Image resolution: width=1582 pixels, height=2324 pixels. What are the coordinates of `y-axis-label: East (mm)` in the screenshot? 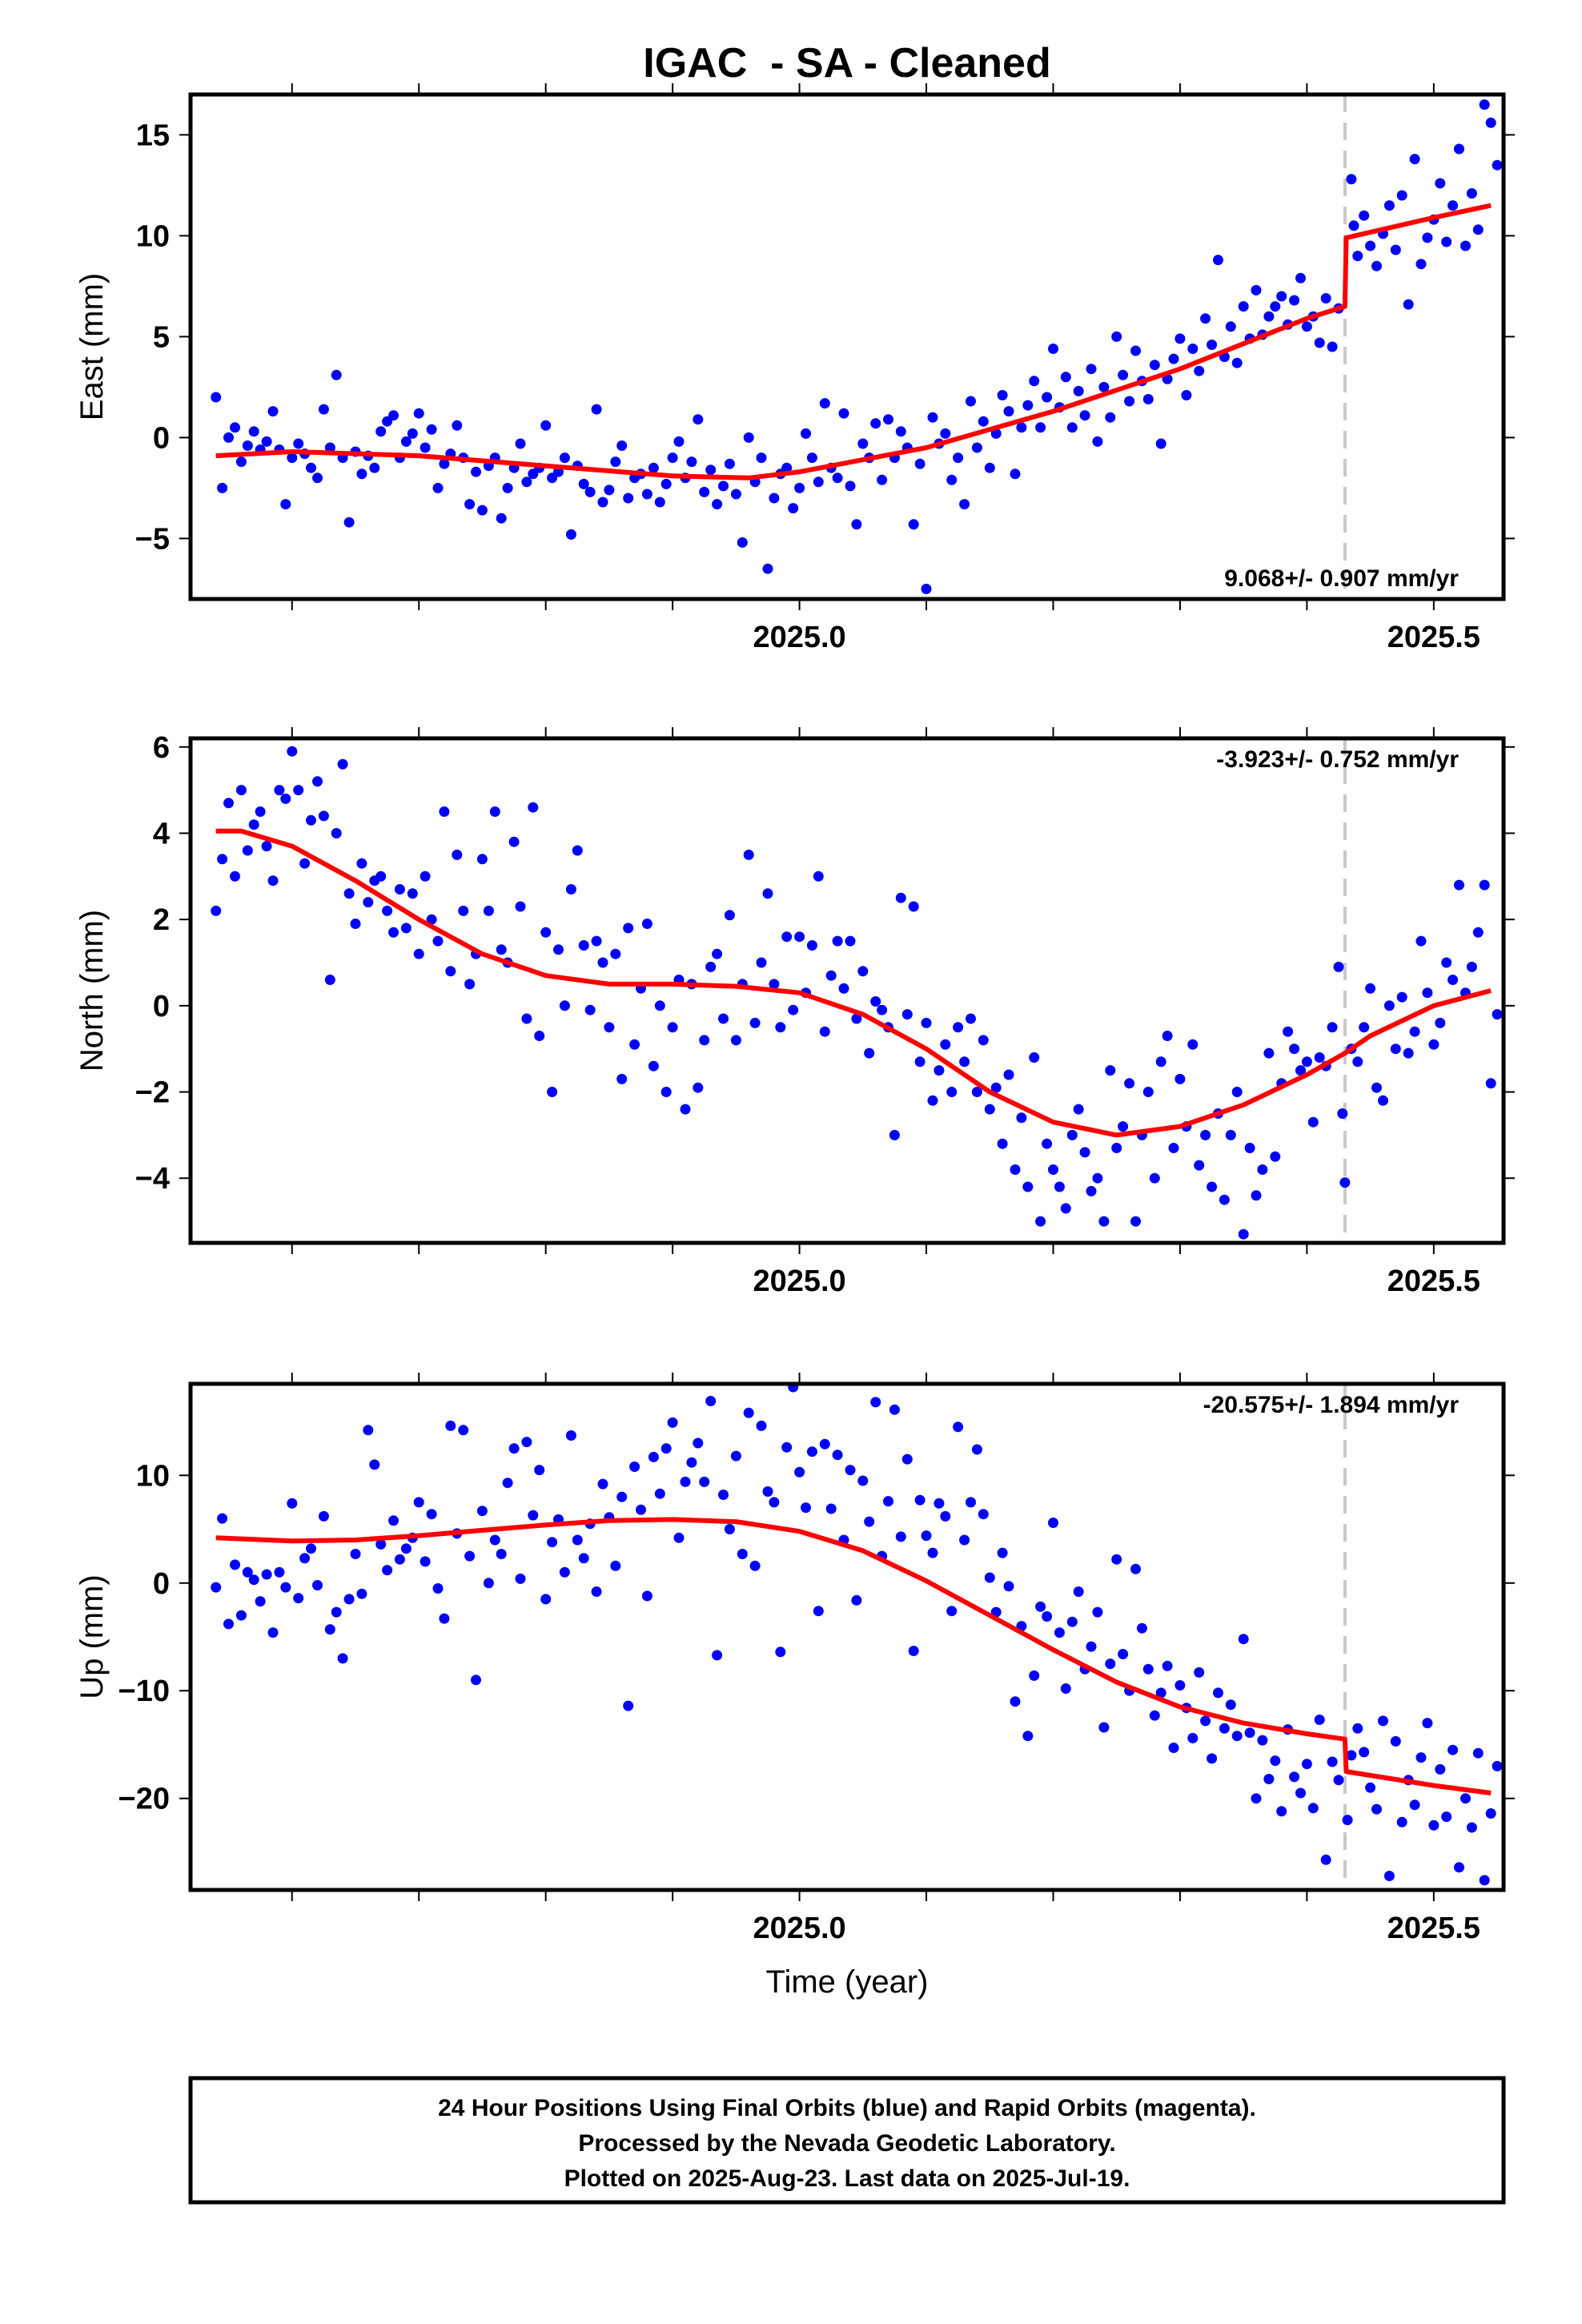 It's located at (92, 346).